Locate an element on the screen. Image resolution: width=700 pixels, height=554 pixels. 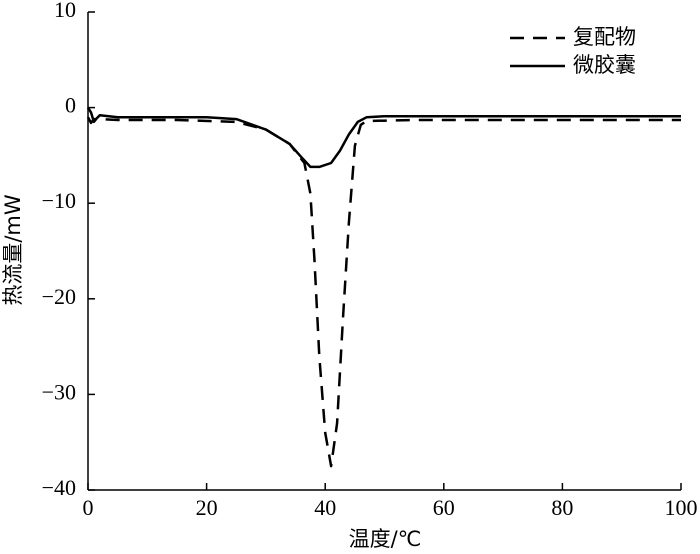
y-axis-label: 热流量/mW is located at coordinates (13, 250).